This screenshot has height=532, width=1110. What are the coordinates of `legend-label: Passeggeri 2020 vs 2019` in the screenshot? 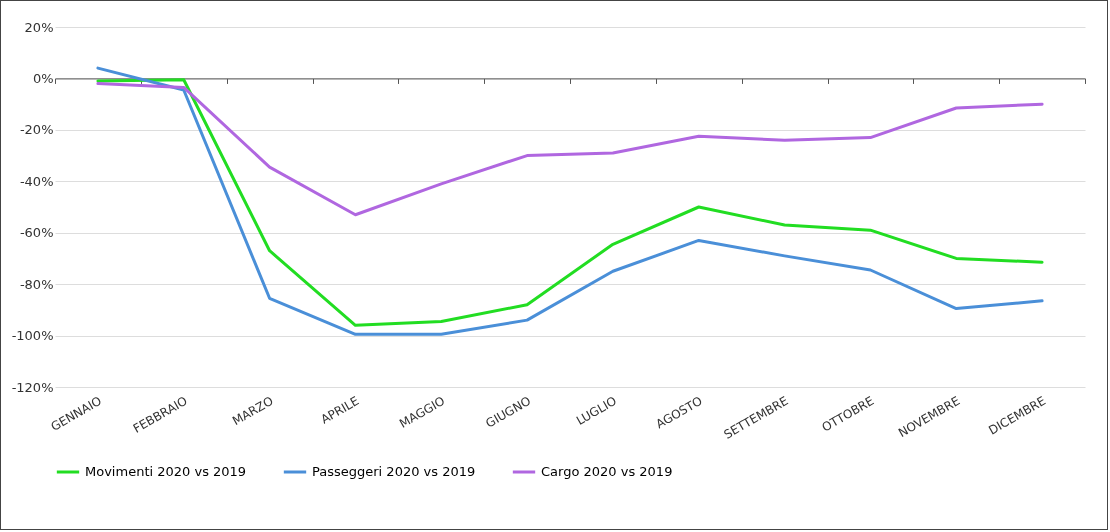 It's located at (394, 471).